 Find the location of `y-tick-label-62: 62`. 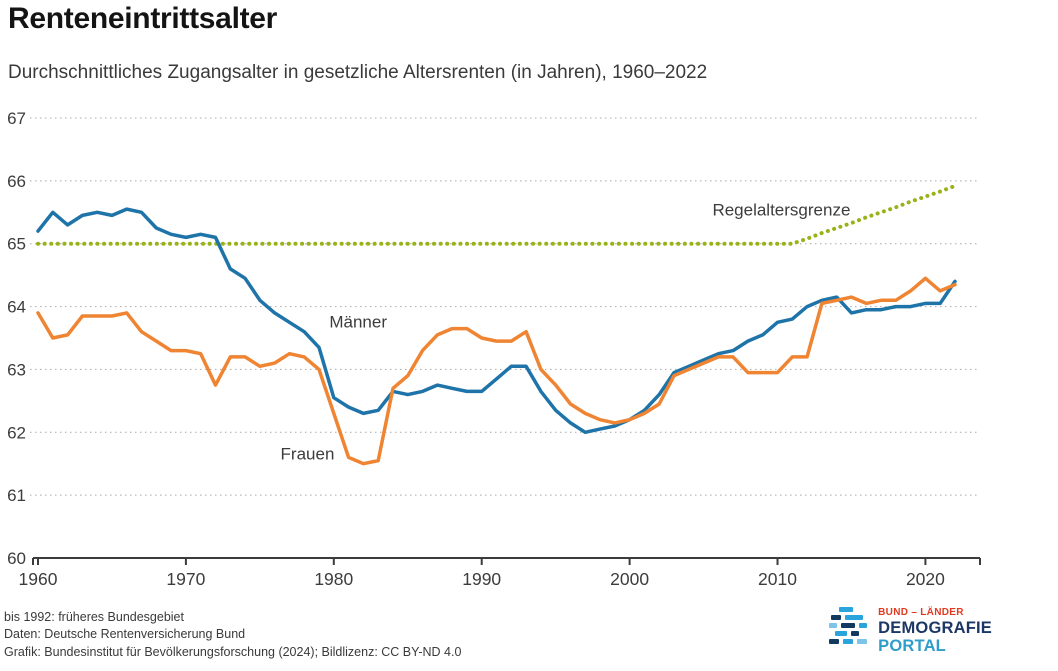

y-tick-label-62: 62 is located at coordinates (16, 432).